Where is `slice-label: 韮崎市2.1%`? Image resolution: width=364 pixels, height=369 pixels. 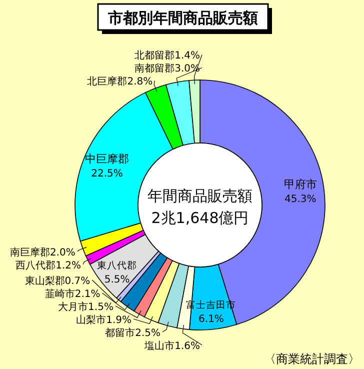 slice-label: 韮崎市2.1% is located at coordinates (72, 294).